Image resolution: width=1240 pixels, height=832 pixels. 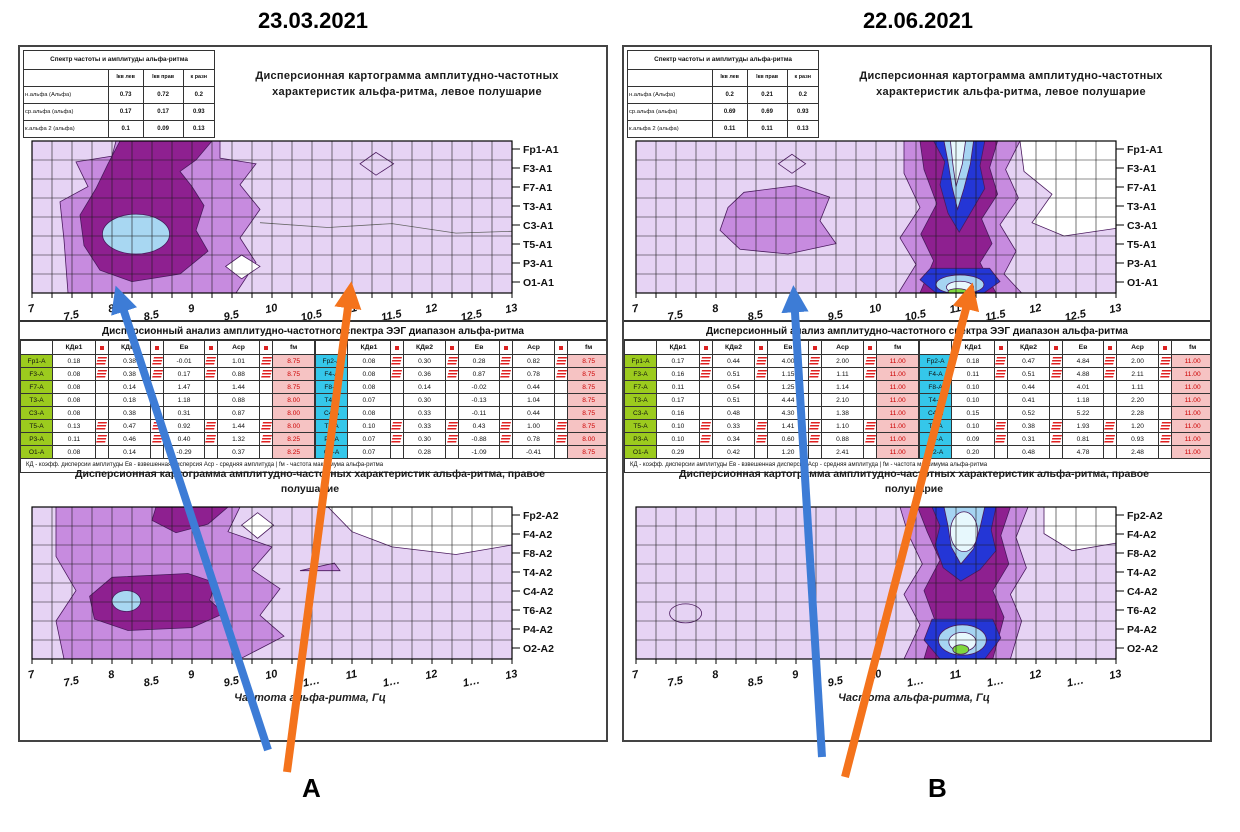 What do you see at coordinates (803, 95) in the screenshot?
I see `stats-value: 0.2` at bounding box center [803, 95].